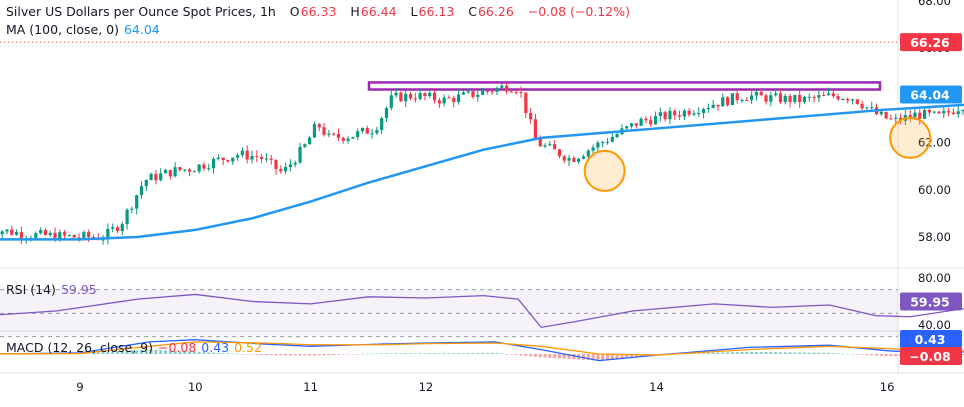  Describe the element at coordinates (195, 387) in the screenshot. I see `x-tick-label: 10` at that location.